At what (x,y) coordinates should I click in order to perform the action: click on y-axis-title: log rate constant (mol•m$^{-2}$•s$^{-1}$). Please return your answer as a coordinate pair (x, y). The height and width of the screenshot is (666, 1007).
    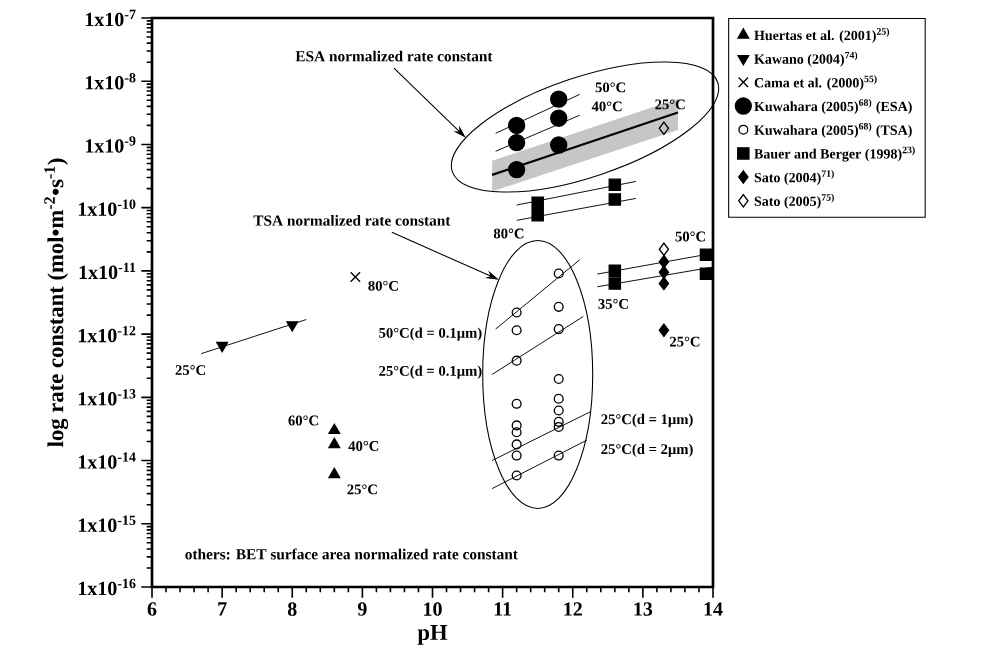
    Looking at the image, I should click on (56, 302).